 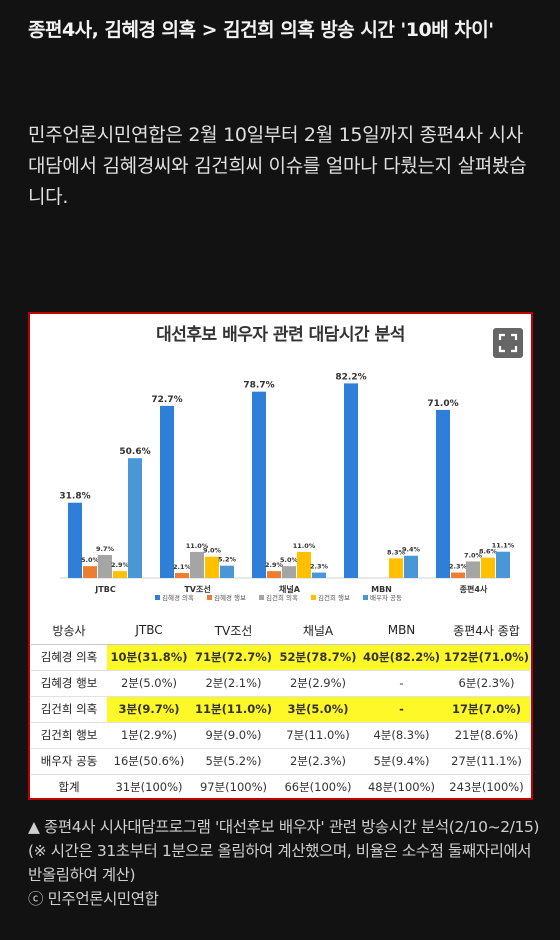 I want to click on table-cell: 97분(100%), so click(x=233, y=786).